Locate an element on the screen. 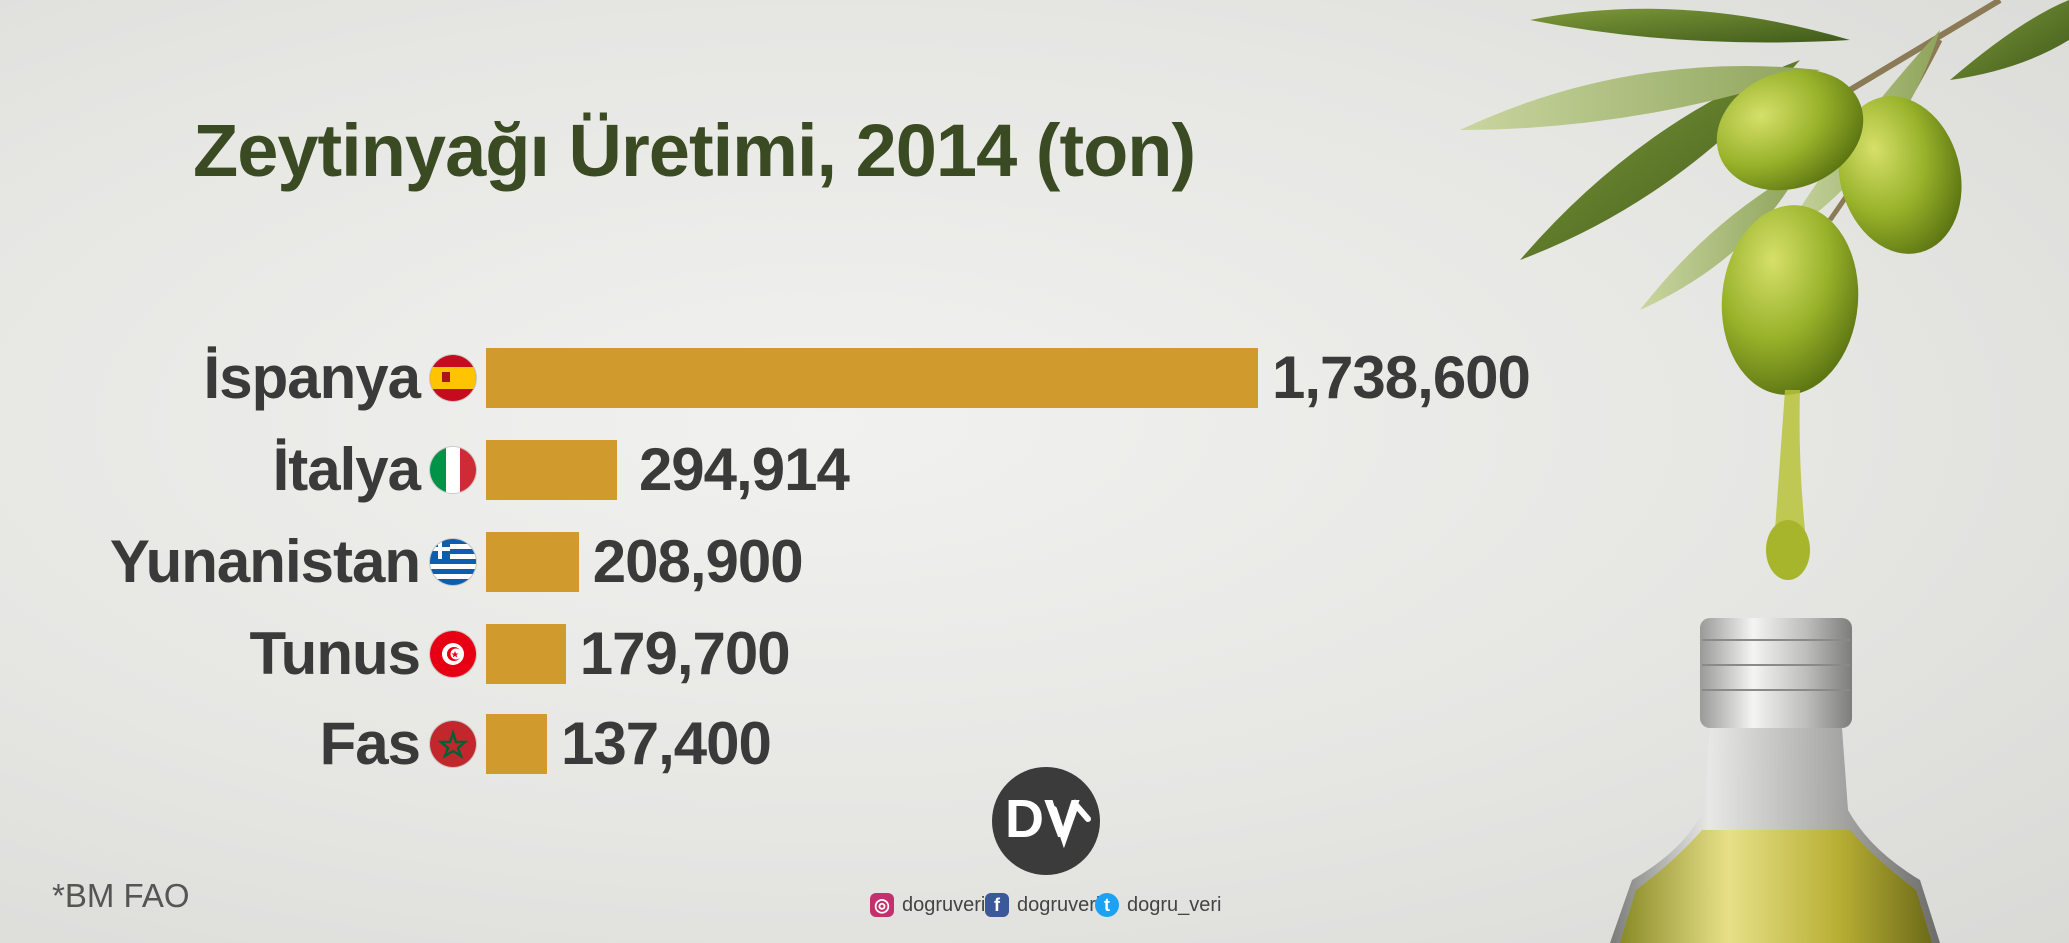  country-label-spain: İspanya is located at coordinates (312, 377).